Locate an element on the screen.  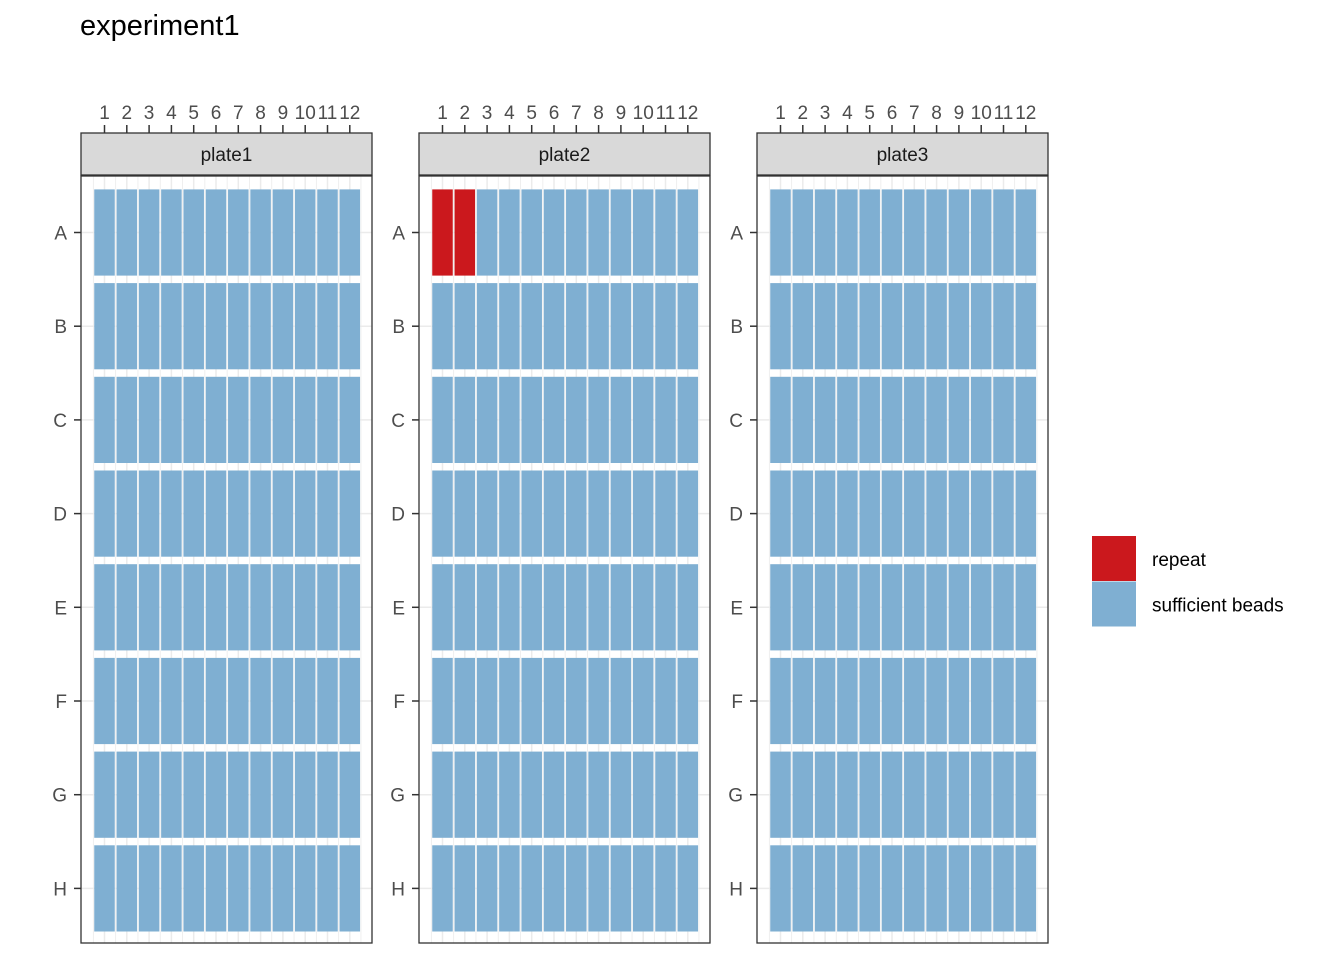
well-tile-plate1-B10 is located at coordinates (305, 326).